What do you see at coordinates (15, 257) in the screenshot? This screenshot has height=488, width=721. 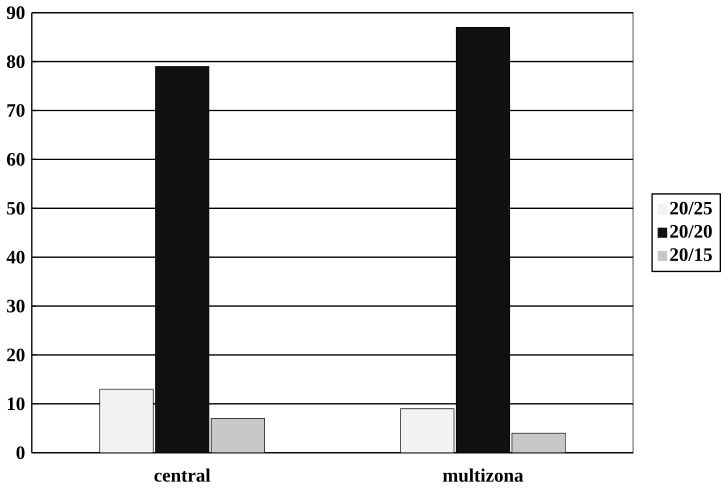 I see `y-tick-label: 40` at bounding box center [15, 257].